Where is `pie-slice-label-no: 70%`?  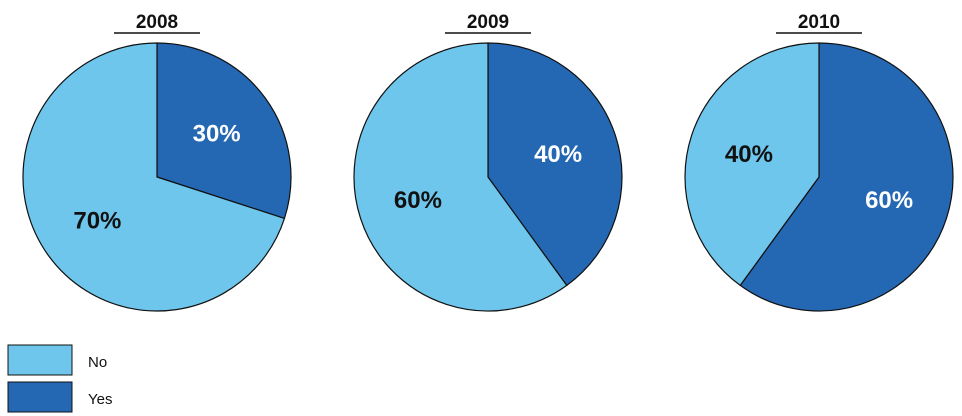
pie-slice-label-no: 70% is located at coordinates (97, 220).